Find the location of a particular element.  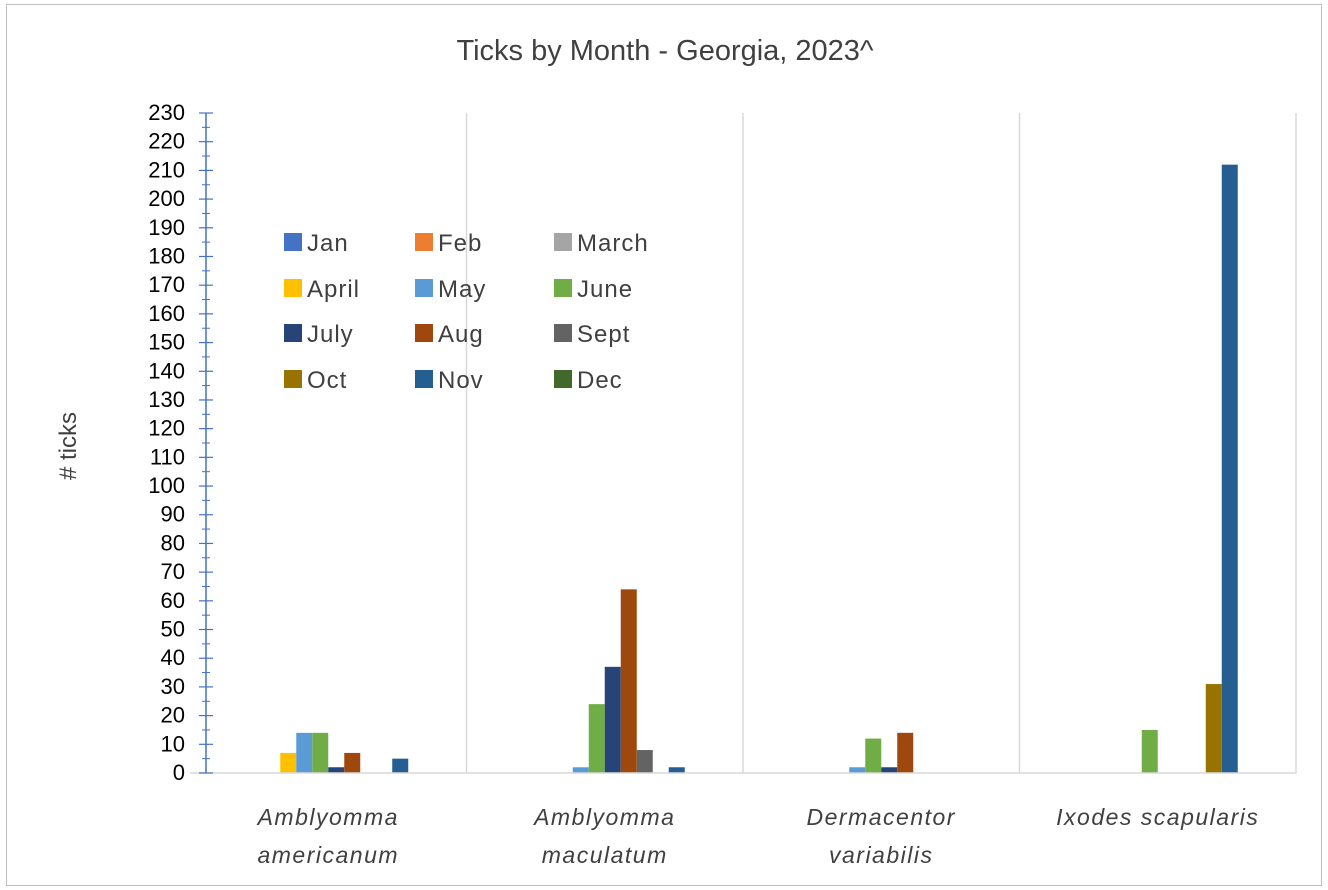

legend-label-feb: Feb is located at coordinates (460, 243).